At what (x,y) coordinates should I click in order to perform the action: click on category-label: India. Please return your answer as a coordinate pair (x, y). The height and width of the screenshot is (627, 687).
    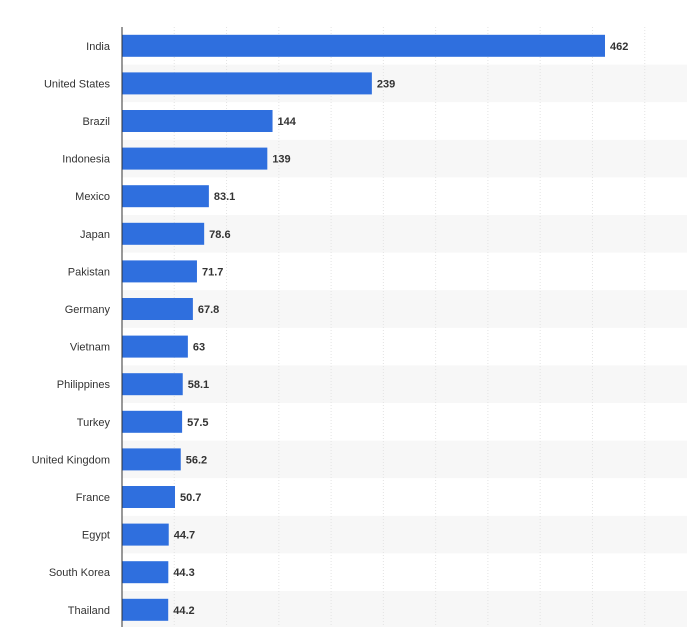
    Looking at the image, I should click on (98, 47).